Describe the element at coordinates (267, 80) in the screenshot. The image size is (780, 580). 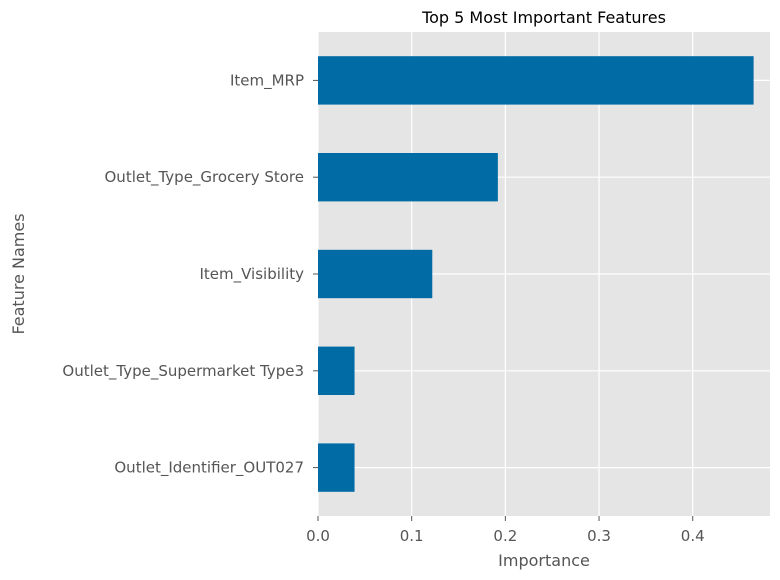
I see `y-tick-label: Item_MRP` at that location.